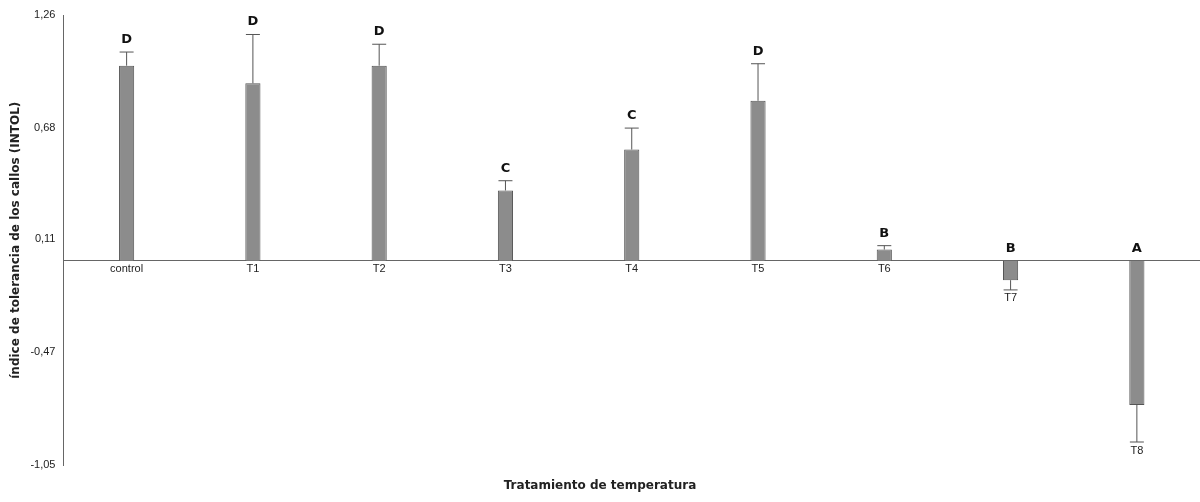  What do you see at coordinates (600, 485) in the screenshot?
I see `x-axis-title: Tratamiento de temperatura` at bounding box center [600, 485].